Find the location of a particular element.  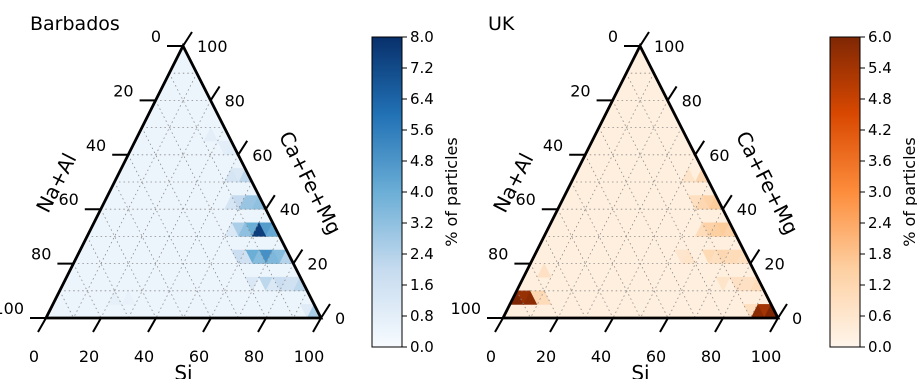

colorbar-tick-label: 4.2 is located at coordinates (880, 130).